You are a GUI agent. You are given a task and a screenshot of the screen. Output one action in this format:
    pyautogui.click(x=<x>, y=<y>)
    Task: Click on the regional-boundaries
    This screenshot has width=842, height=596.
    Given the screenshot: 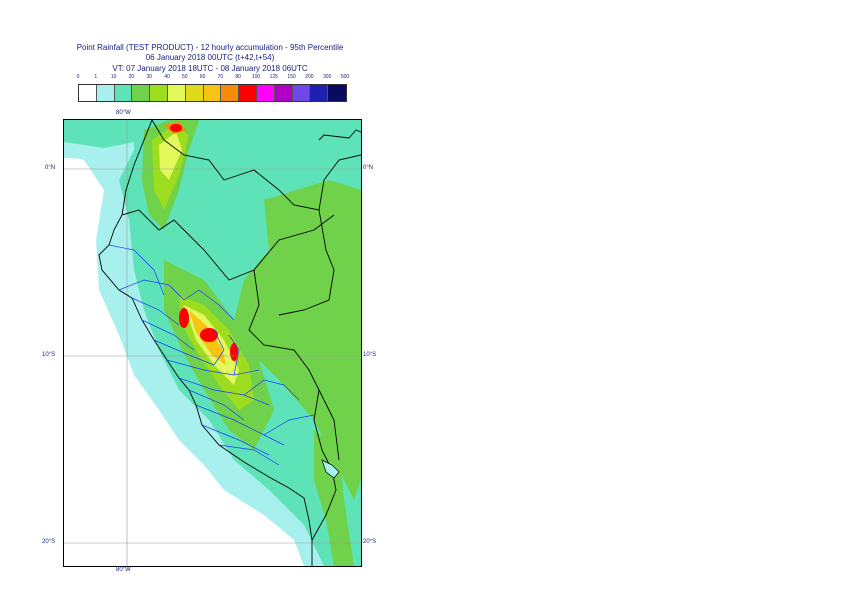 What is the action you would take?
    pyautogui.click(x=211, y=355)
    